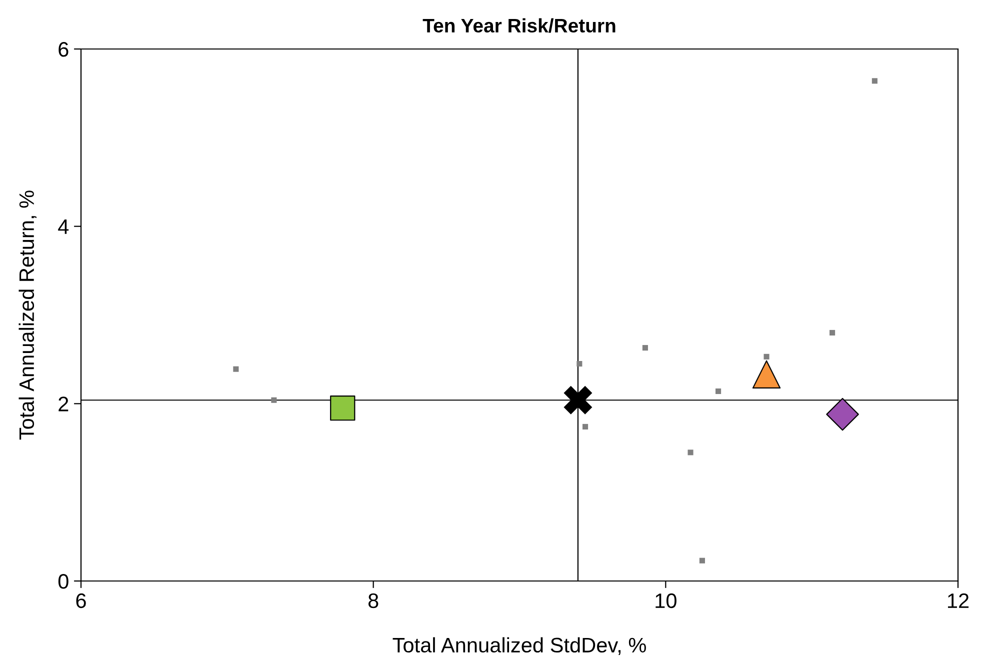 Image resolution: width=994 pixels, height=670 pixels. What do you see at coordinates (519, 25) in the screenshot?
I see `chart-title: Ten Year Risk/Return` at bounding box center [519, 25].